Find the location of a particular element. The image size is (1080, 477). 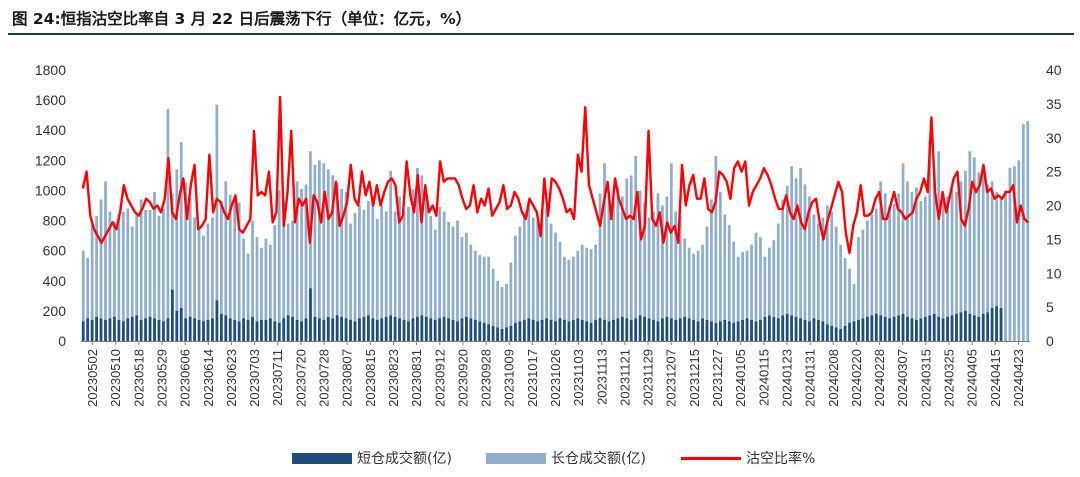

legend-item-ratio: 沽空比率% is located at coordinates (748, 458).